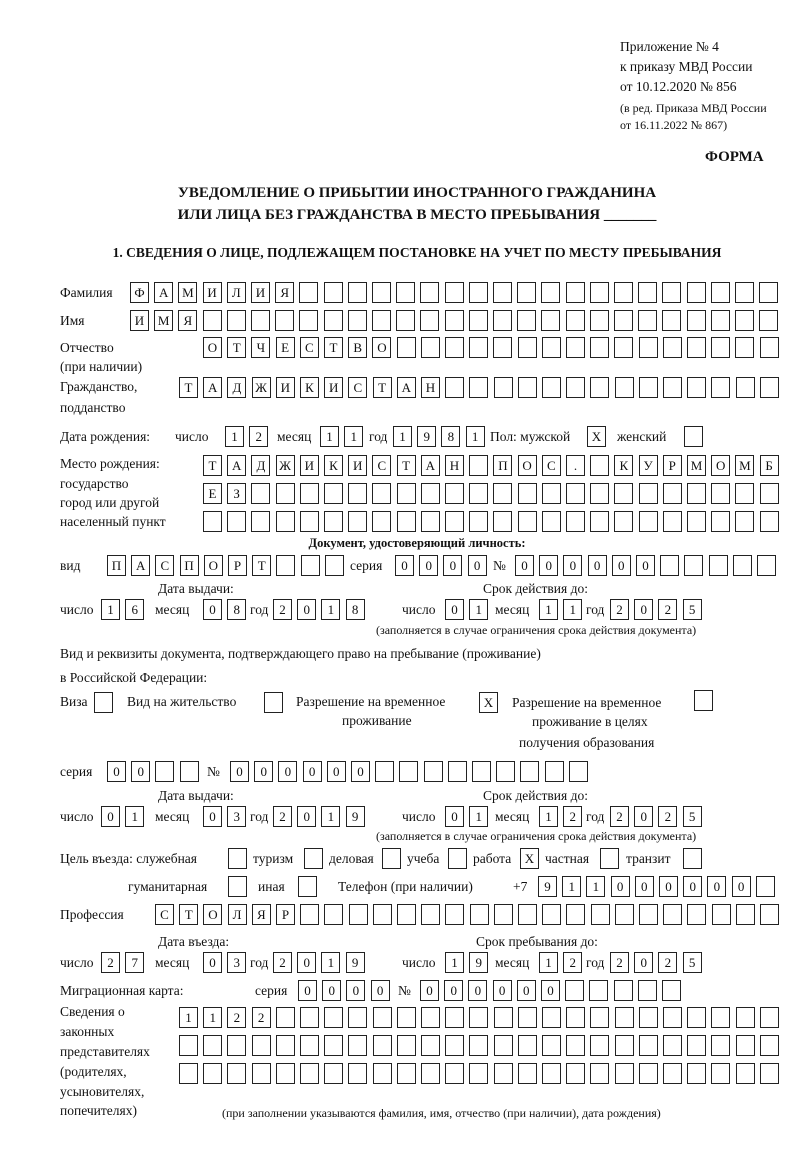  I want to click on char-cell: Б, so click(769, 465).